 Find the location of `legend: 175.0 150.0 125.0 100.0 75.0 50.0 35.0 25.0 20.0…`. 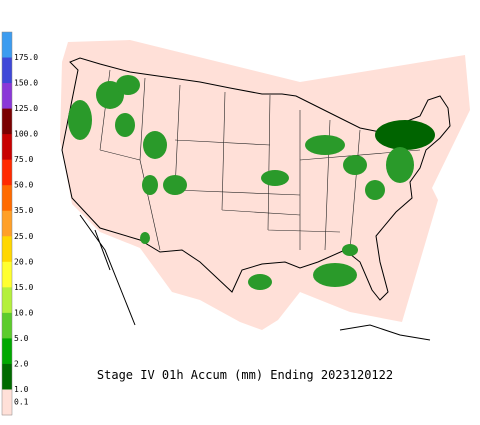

legend: 175.0 150.0 125.0 100.0 75.0 50.0 35.0 25.0 20.0… is located at coordinates (19, 223).